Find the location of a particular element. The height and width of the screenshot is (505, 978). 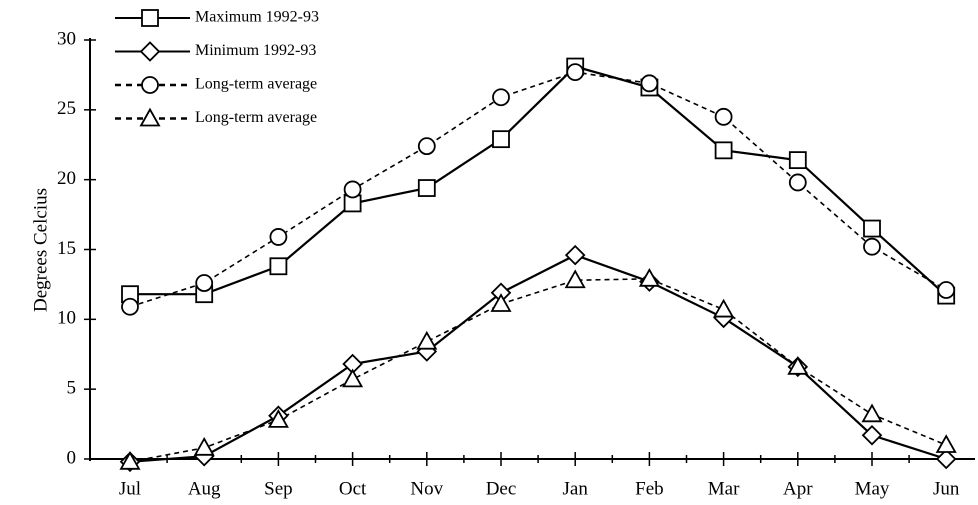

legend-label: Maximum 1992-93 is located at coordinates (257, 17).